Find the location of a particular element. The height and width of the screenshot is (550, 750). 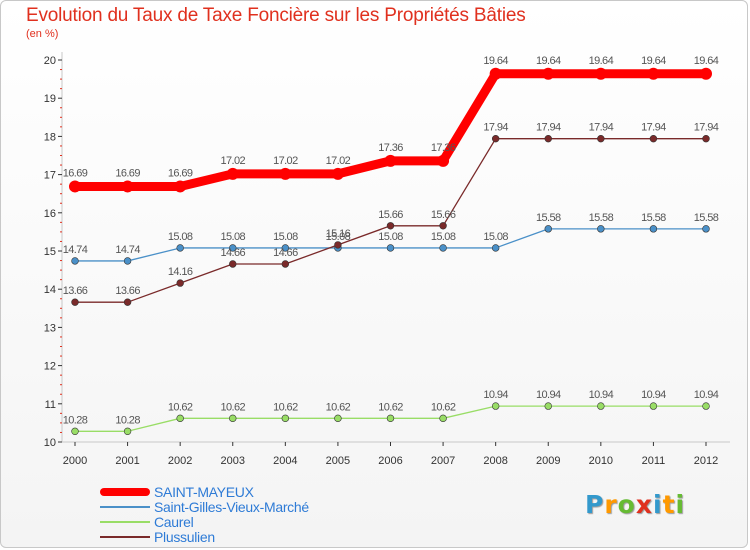

proxiti-logo: Proxiti is located at coordinates (635, 504).